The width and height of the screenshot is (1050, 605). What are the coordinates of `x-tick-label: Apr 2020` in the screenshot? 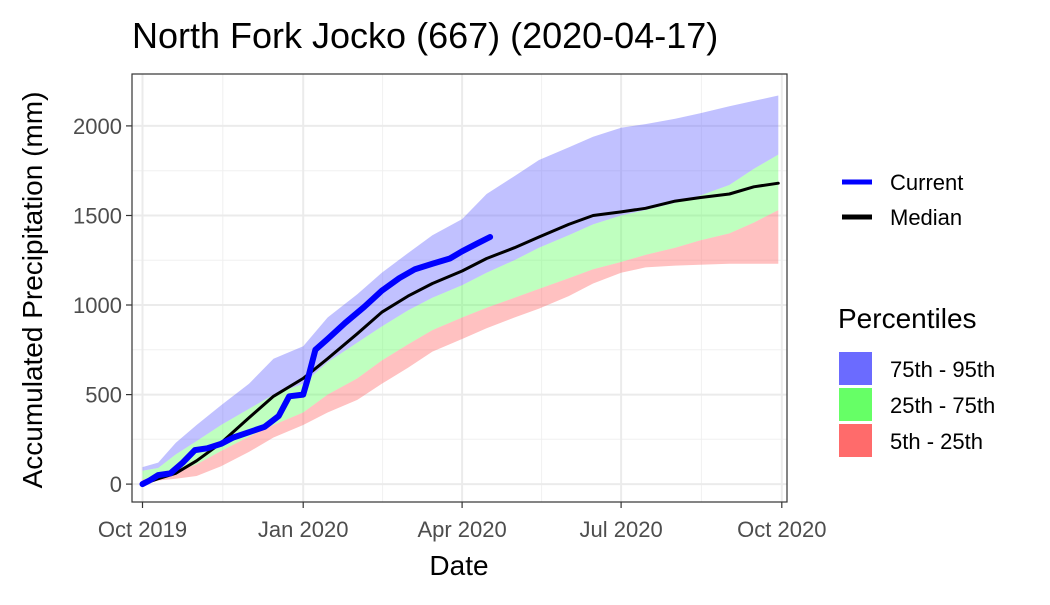 It's located at (461, 529).